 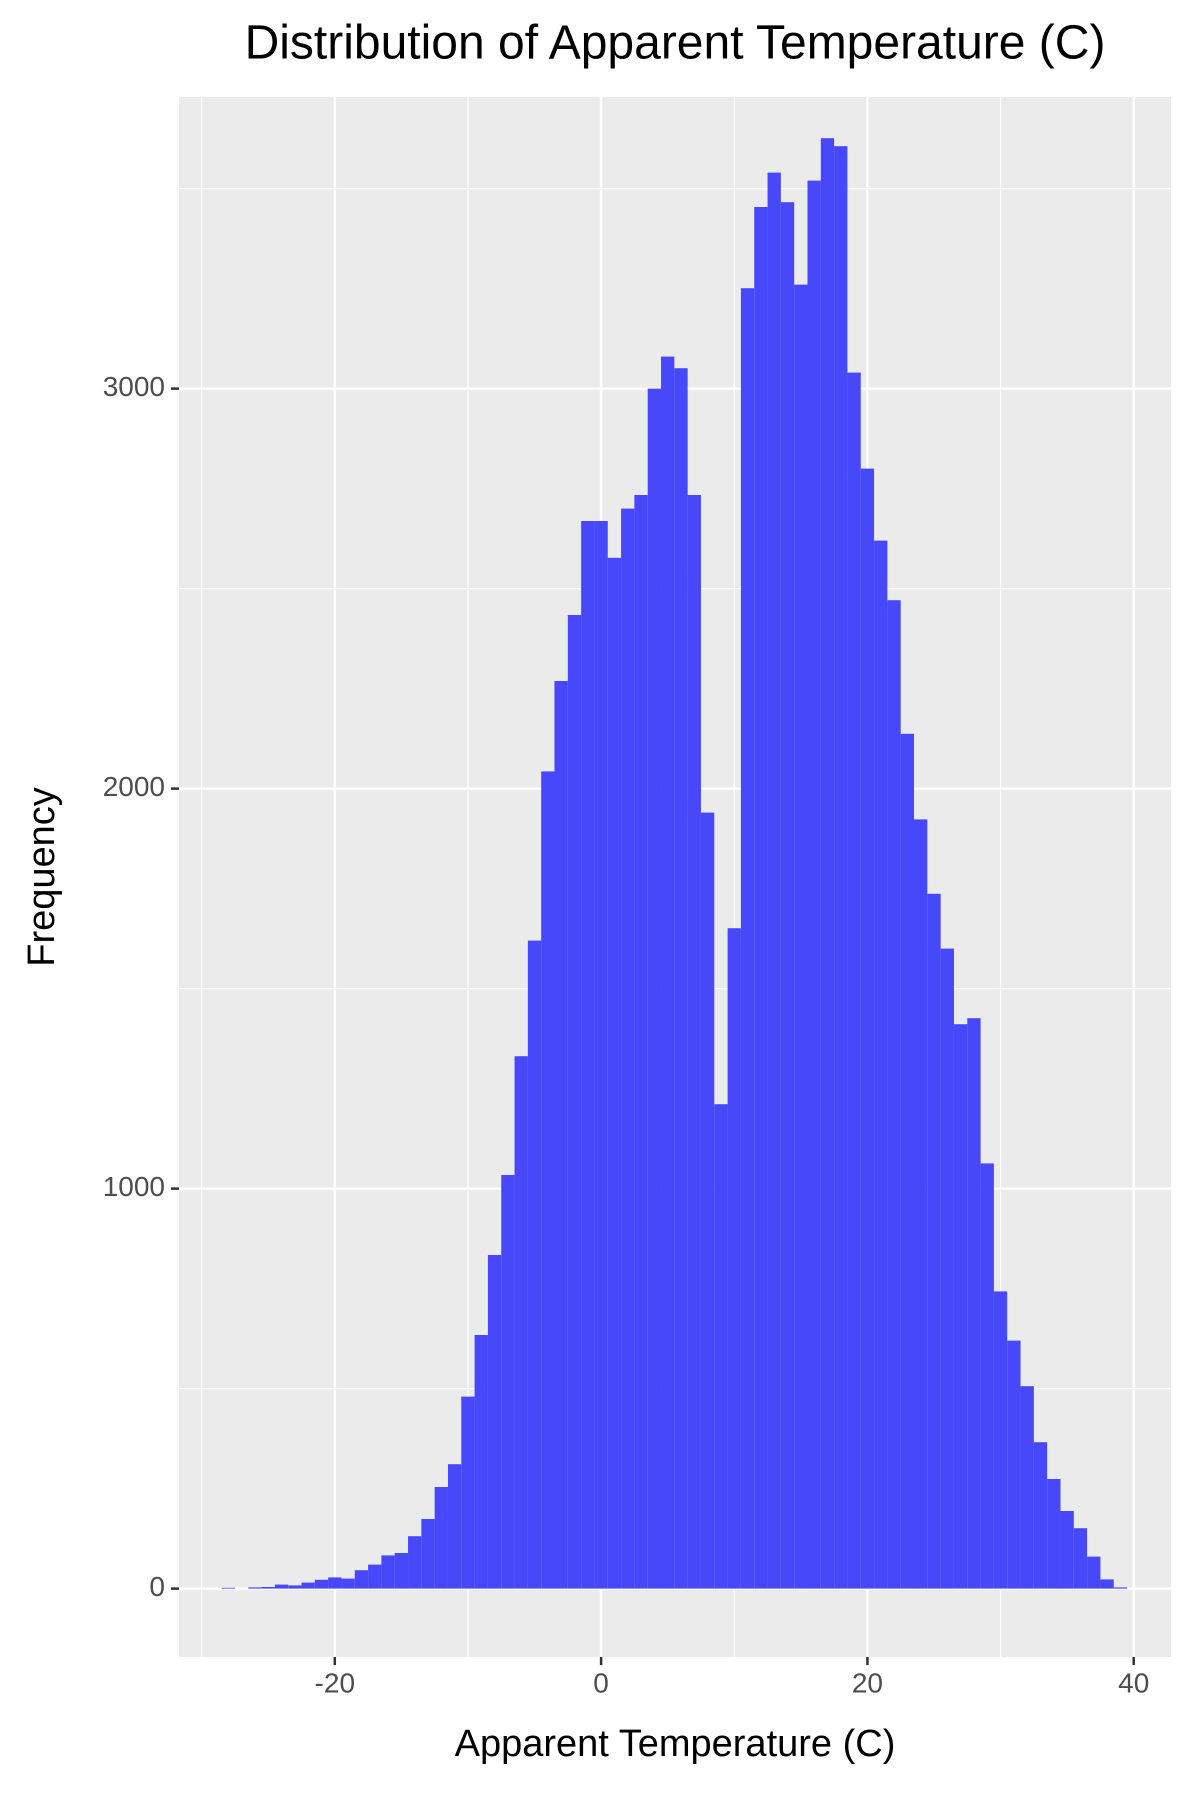 What do you see at coordinates (675, 1744) in the screenshot?
I see `x-axis-title: Apparent Temperature (C)` at bounding box center [675, 1744].